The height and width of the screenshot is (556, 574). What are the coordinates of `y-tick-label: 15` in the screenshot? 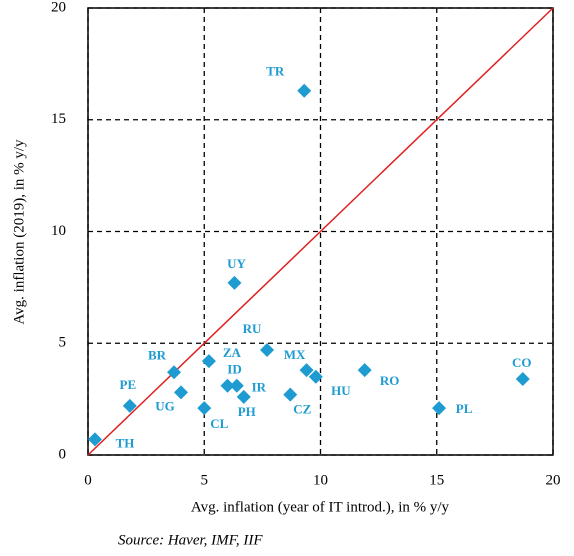 It's located at (58, 119).